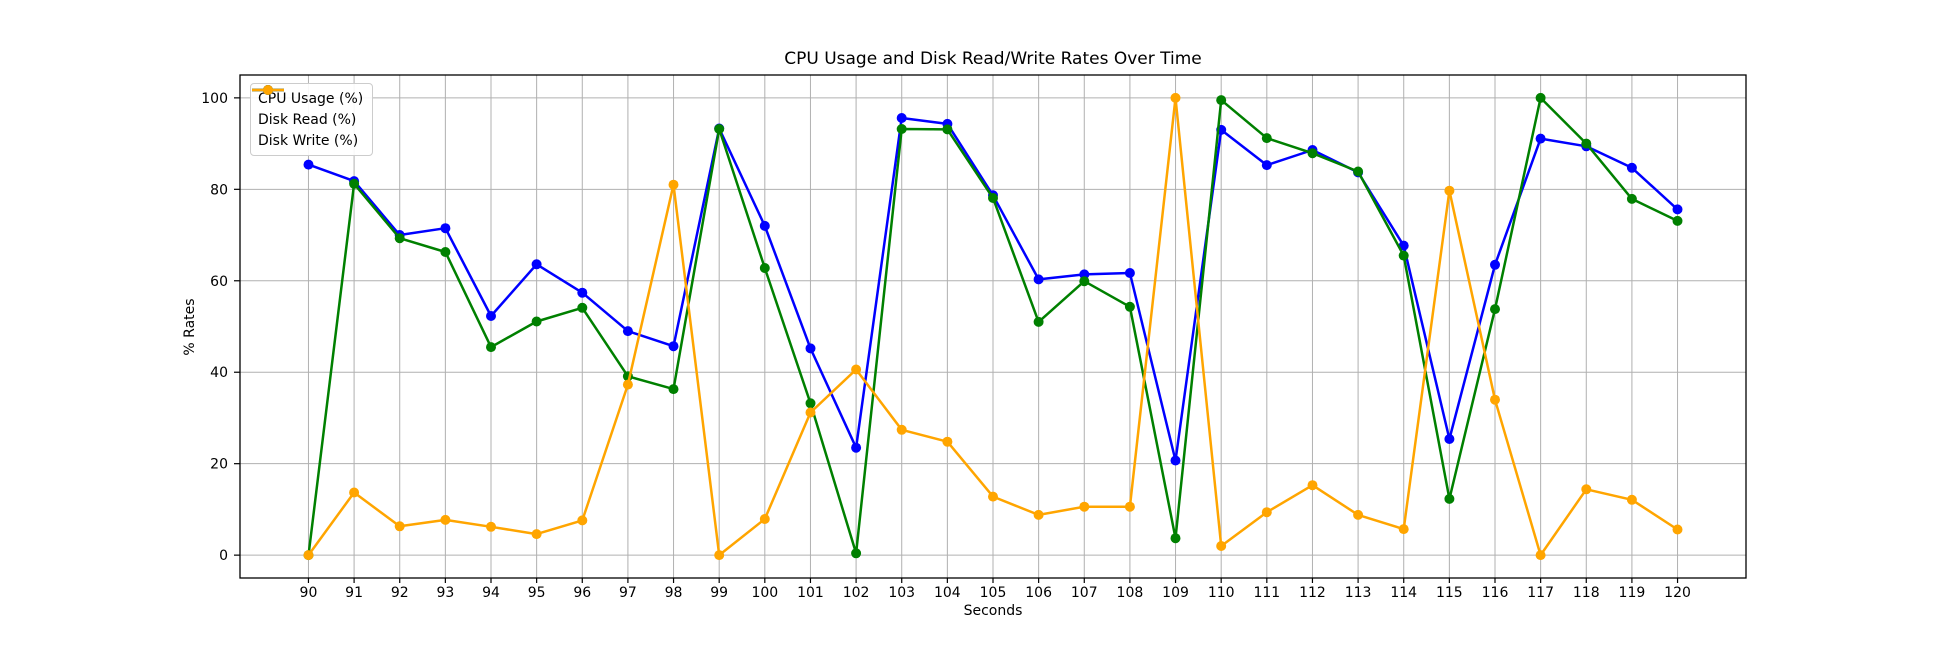 This screenshot has width=1938, height=649. Describe the element at coordinates (764, 593) in the screenshot. I see `x-tick-label: 100` at that location.